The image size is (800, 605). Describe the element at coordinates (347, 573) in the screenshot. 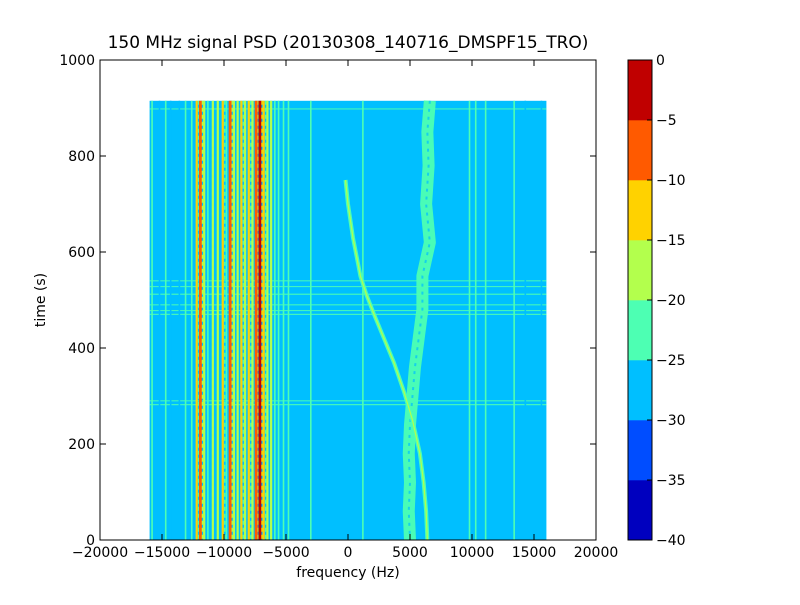

I see `x-axis-label: frequency (Hz)` at that location.